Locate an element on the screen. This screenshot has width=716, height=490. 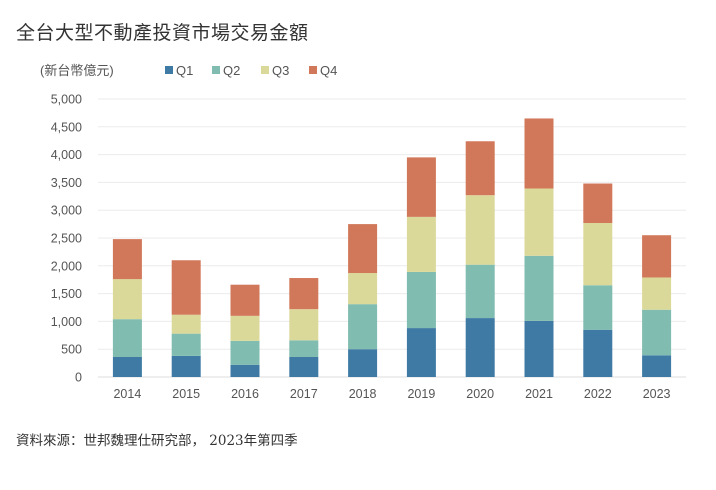
bar-2016-Q2 is located at coordinates (245, 352).